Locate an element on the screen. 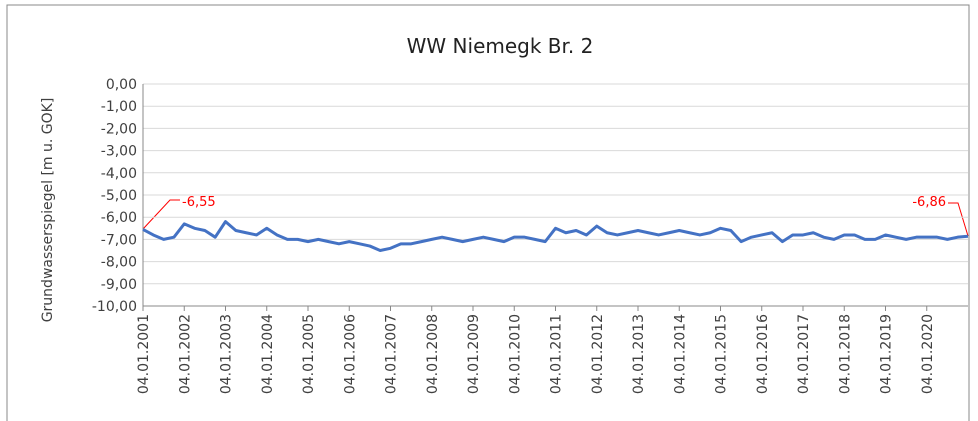 The width and height of the screenshot is (978, 421). x-tick-label: 04.01.2019 is located at coordinates (887, 354).